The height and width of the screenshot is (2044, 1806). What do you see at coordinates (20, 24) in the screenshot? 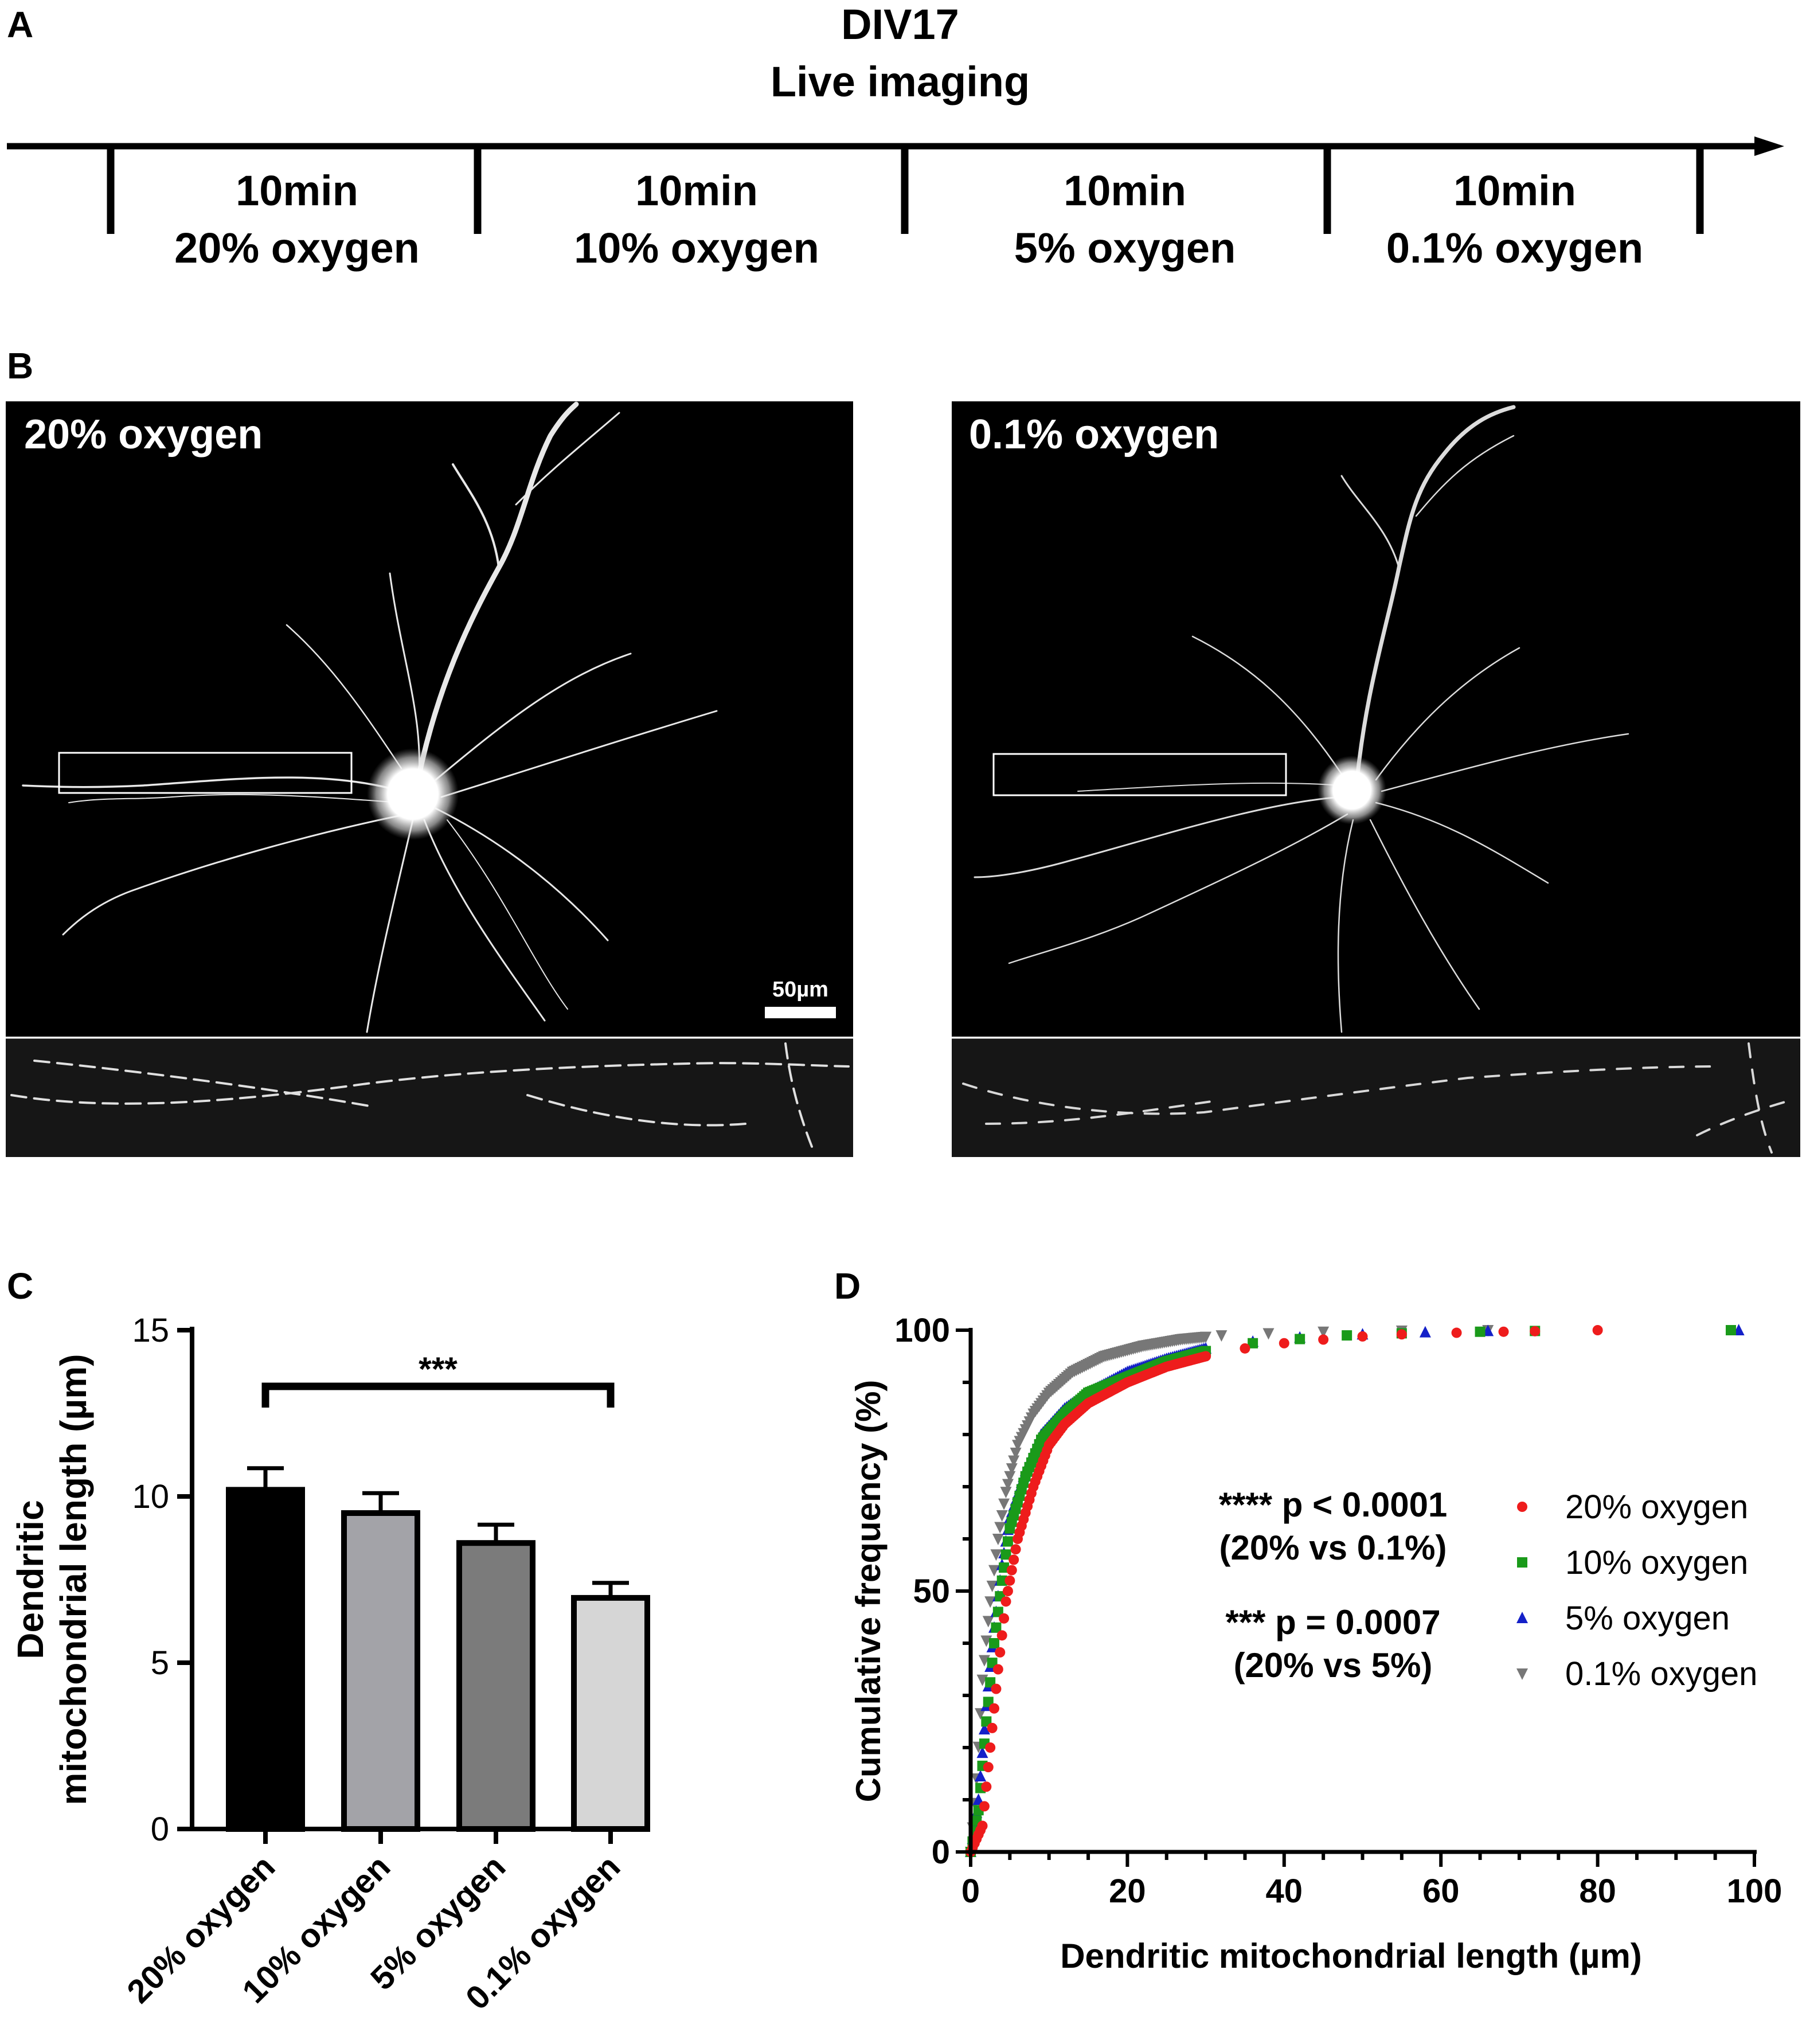
I see `panel-a-letter: A` at bounding box center [20, 24].